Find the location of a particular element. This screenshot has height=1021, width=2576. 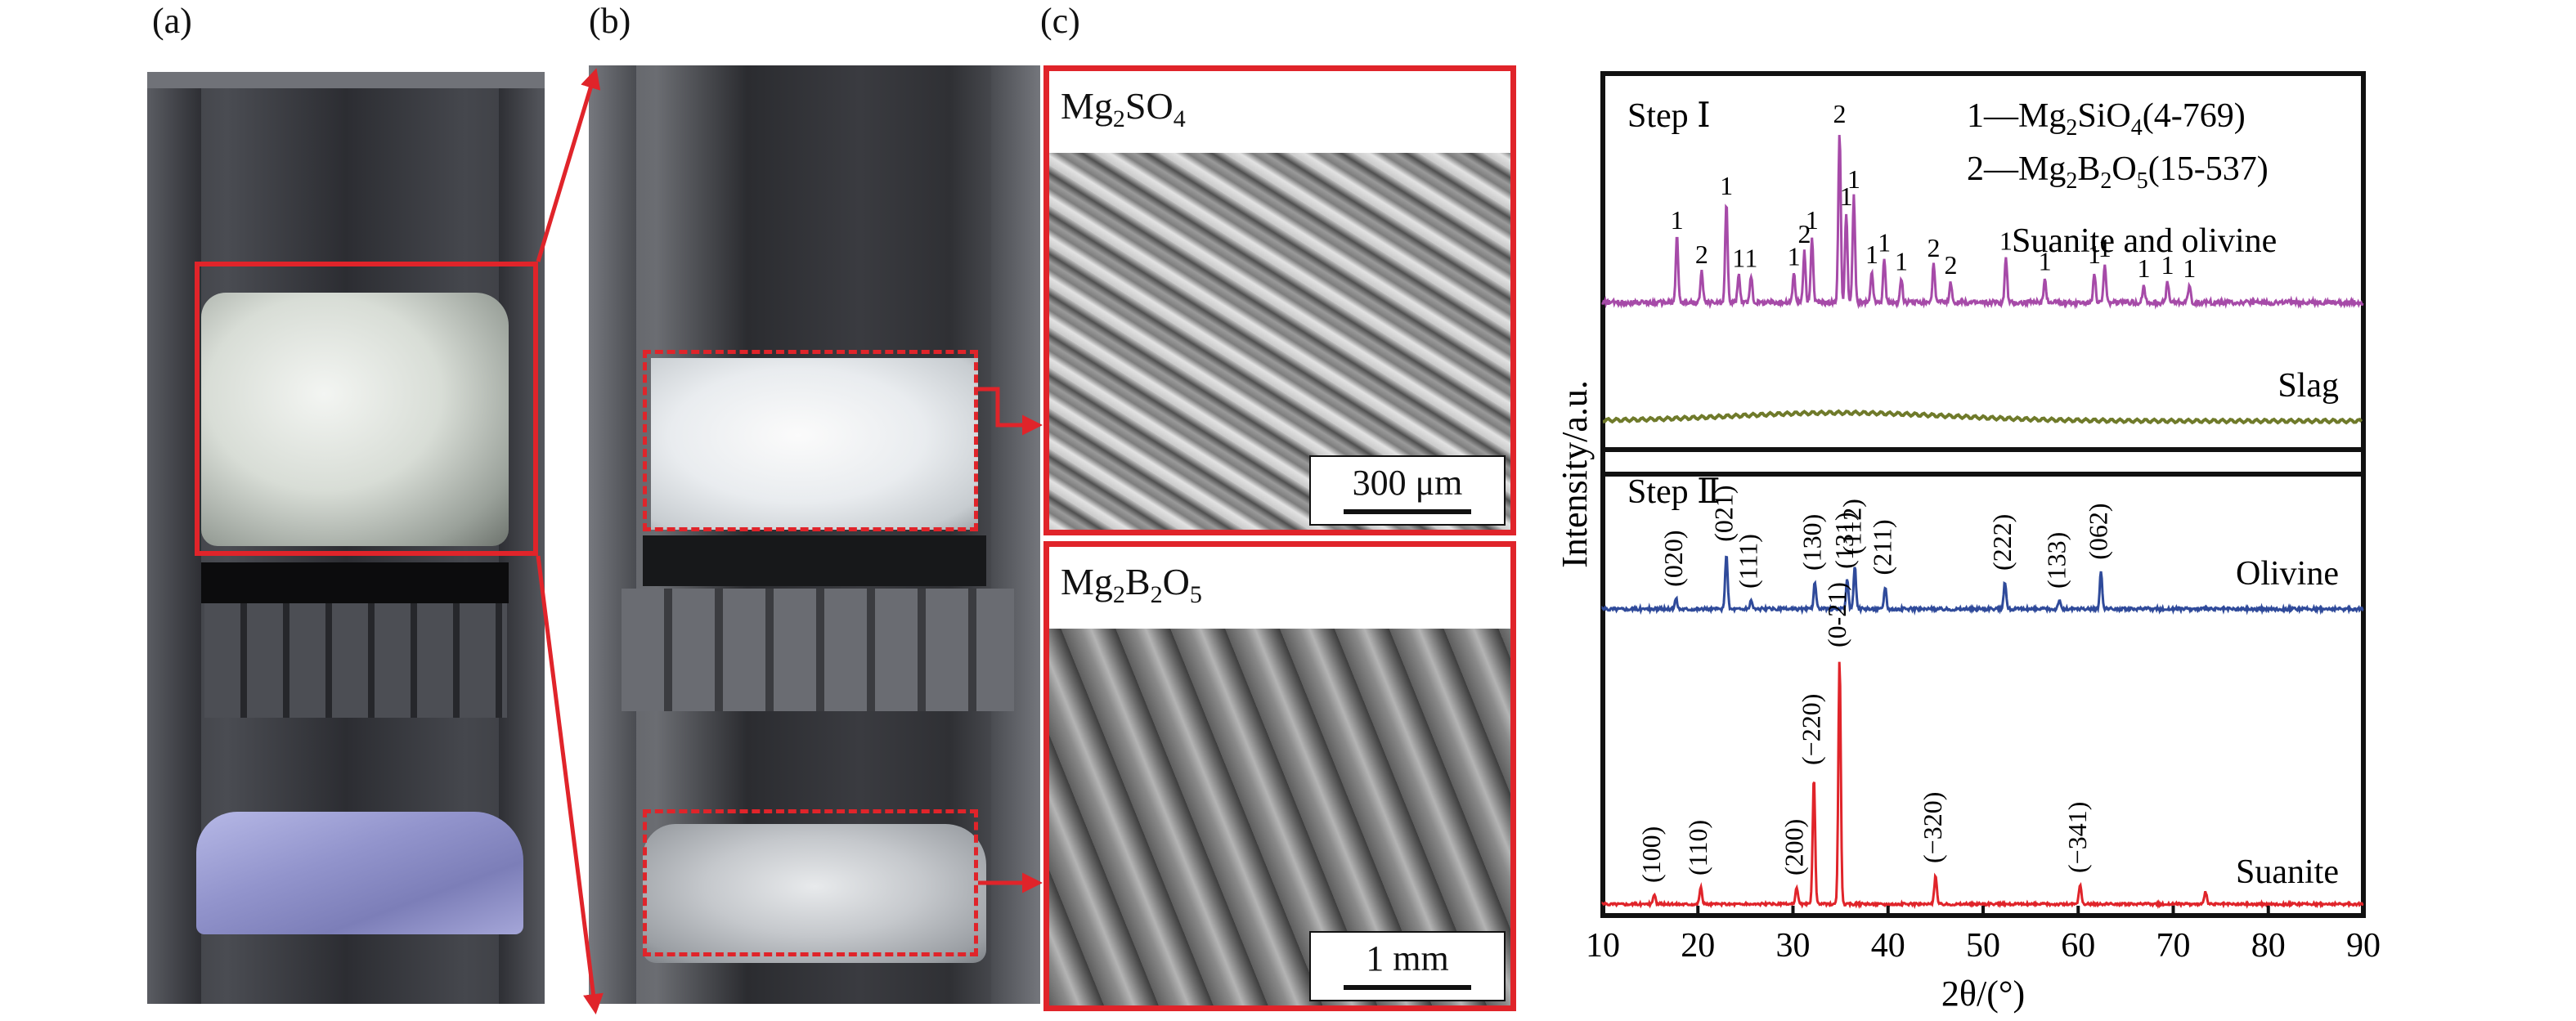

dashed-box-bottom is located at coordinates (810, 882).